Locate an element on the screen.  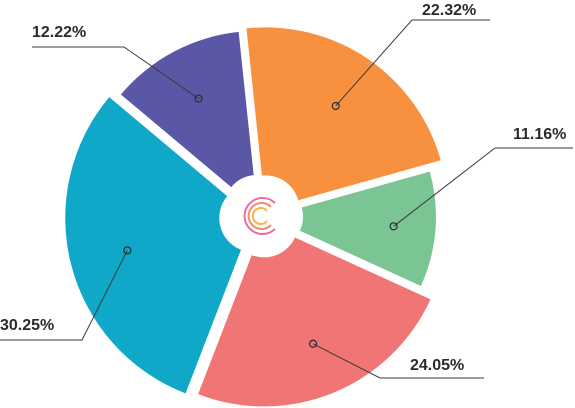
slice-percent-label: 24.05% is located at coordinates (437, 365).